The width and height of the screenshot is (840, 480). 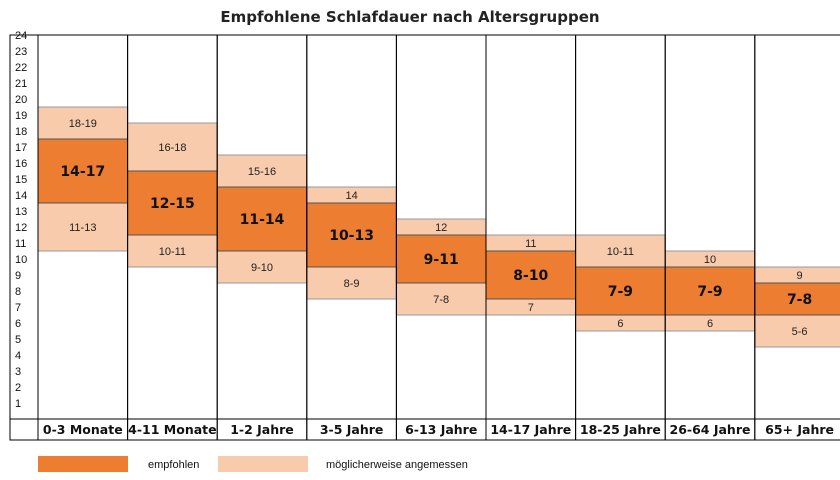 What do you see at coordinates (172, 148) in the screenshot?
I see `possible-upper-label: 16-18` at bounding box center [172, 148].